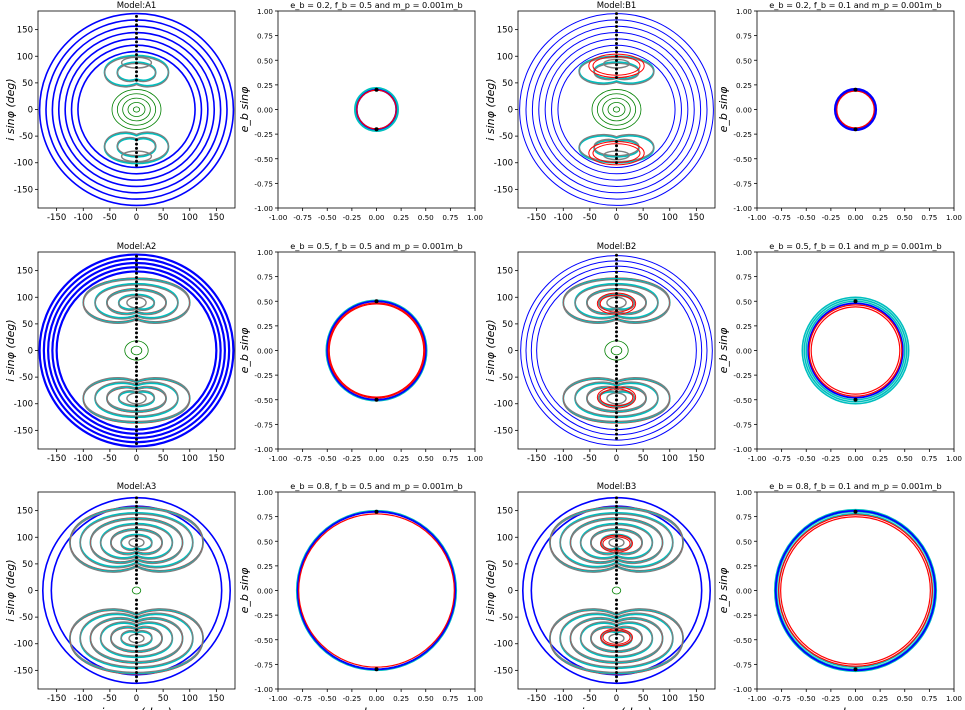  Describe the element at coordinates (136, 109) in the screenshot. I see `green-circulation-curve` at that location.